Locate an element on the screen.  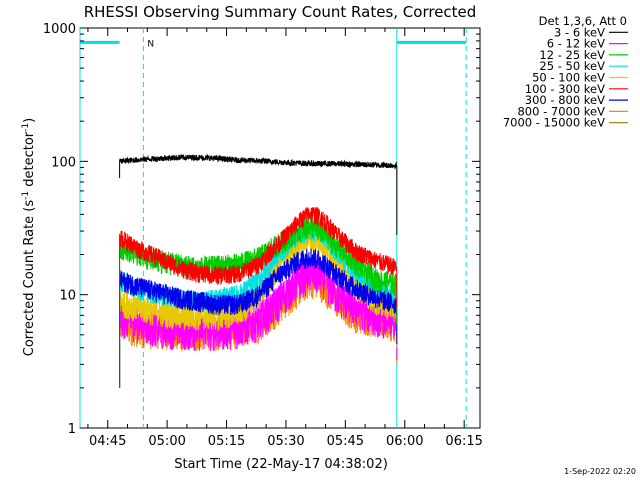
legend-label: 6 - 12 keV is located at coordinates (576, 44).